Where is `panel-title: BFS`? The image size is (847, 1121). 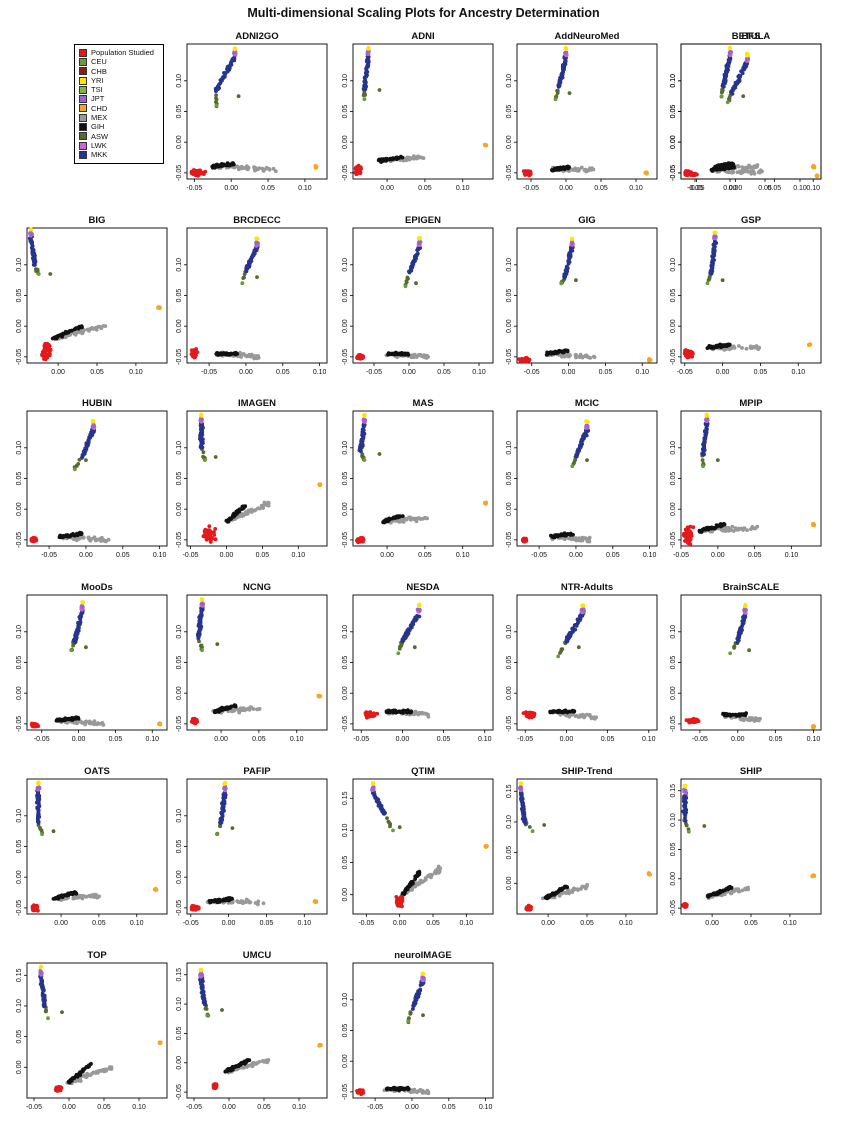
panel-title: BFS is located at coordinates (751, 36).